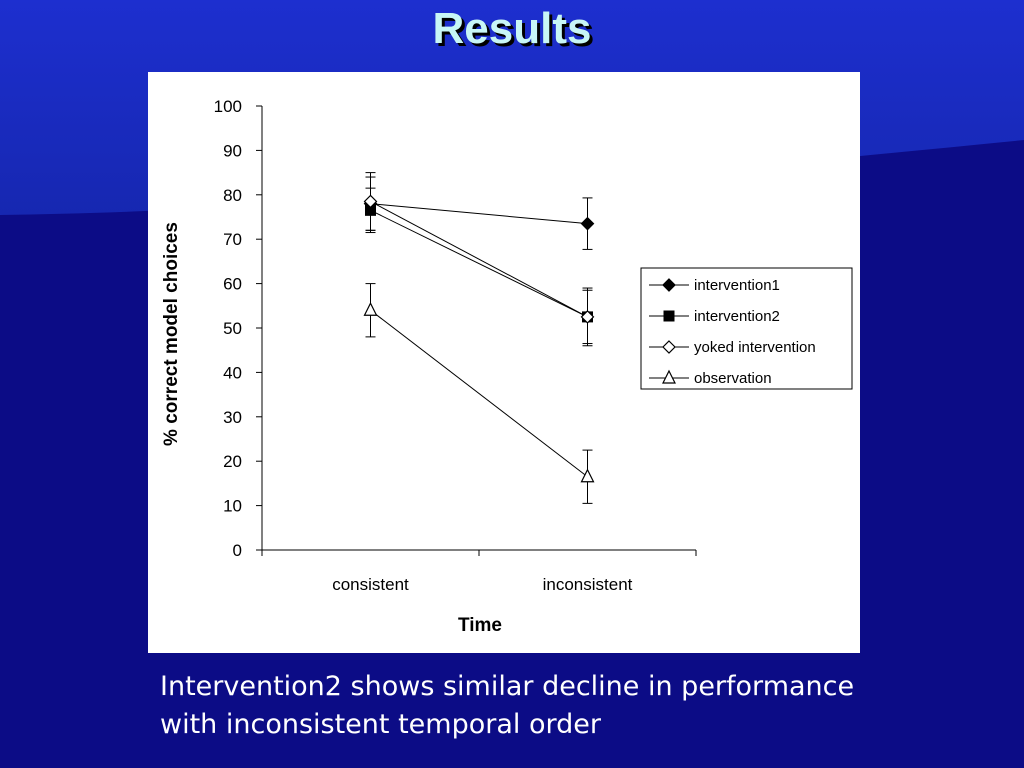 The width and height of the screenshot is (1024, 768). What do you see at coordinates (587, 223) in the screenshot?
I see `data-point-intervention1` at bounding box center [587, 223].